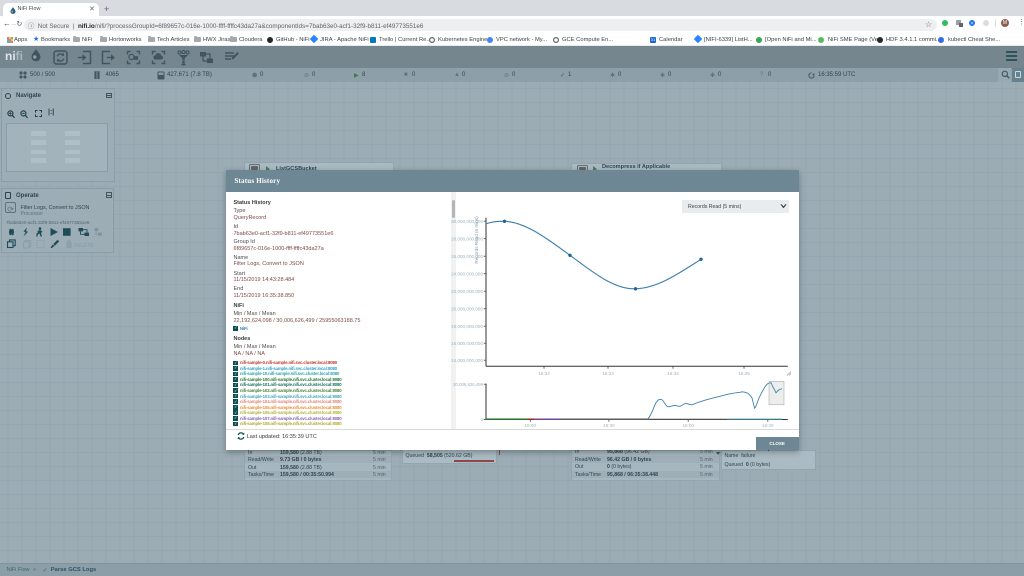 The image size is (1024, 576). Describe the element at coordinates (467, 360) in the screenshot. I see `svg-text: 14,000,000,000` at that location.